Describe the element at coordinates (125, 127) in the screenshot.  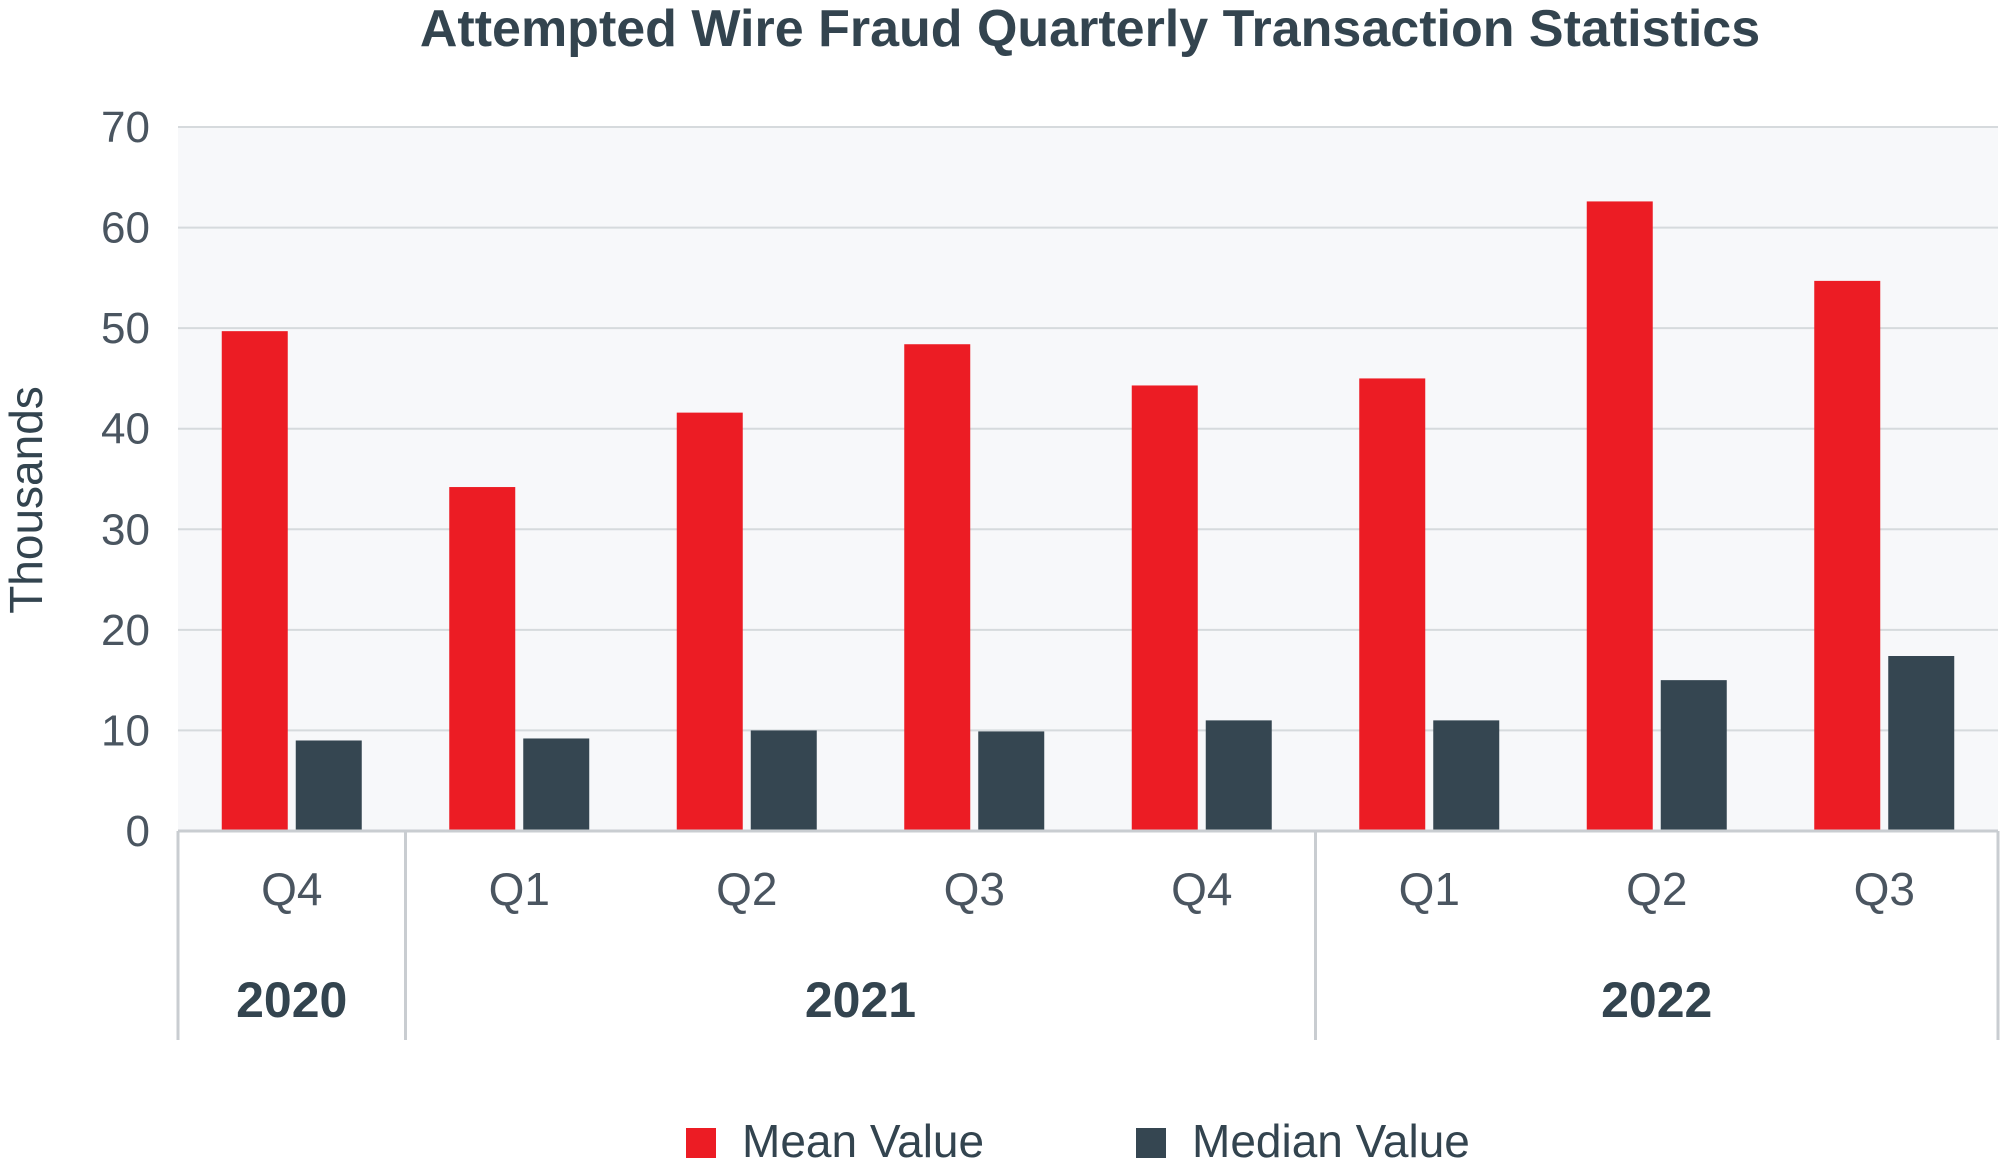
I see `y-tick-label: 70` at that location.